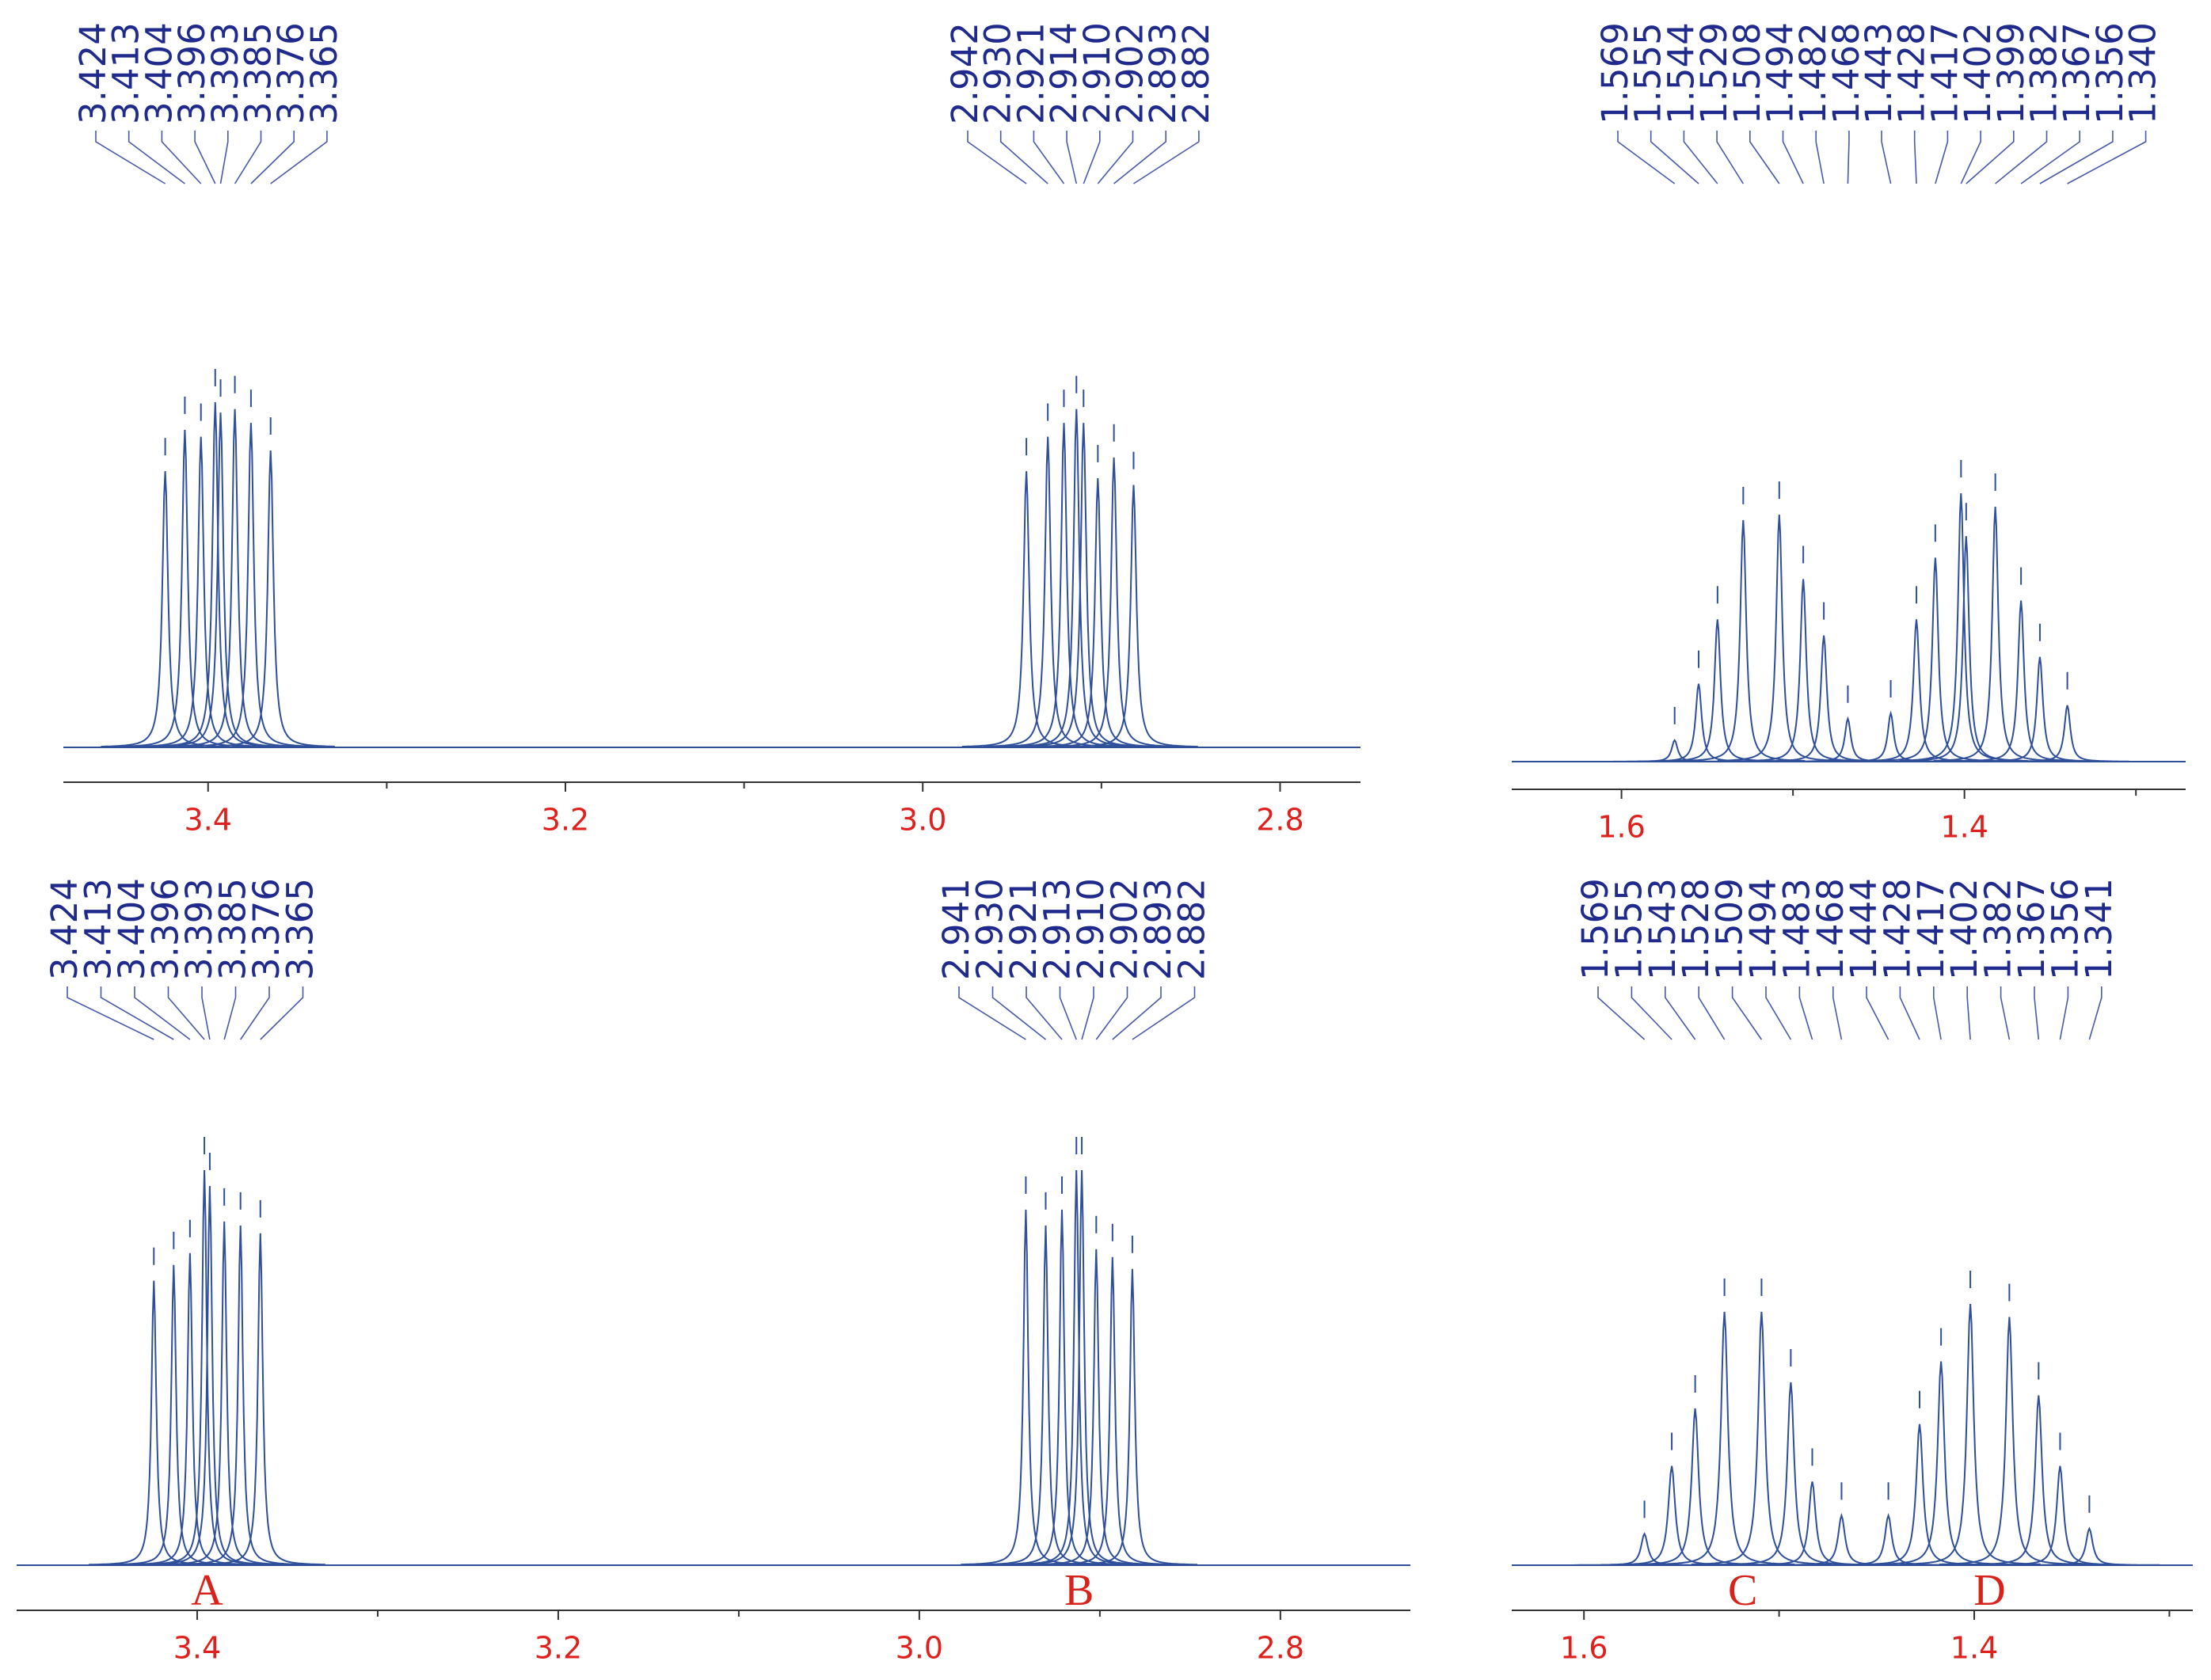 The width and height of the screenshot is (2211, 1680). Describe the element at coordinates (65, 929) in the screenshot. I see `peak-label: 3.424` at that location.